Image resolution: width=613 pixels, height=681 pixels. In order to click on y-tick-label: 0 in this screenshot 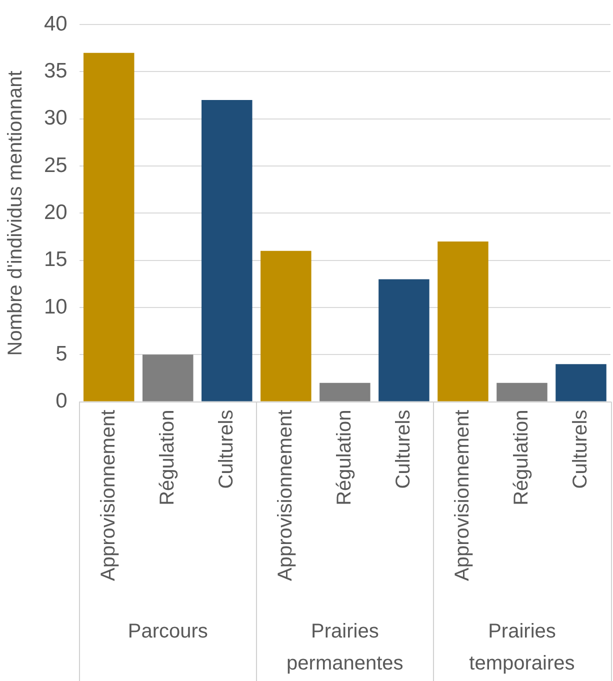, I will do `click(62, 401)`.